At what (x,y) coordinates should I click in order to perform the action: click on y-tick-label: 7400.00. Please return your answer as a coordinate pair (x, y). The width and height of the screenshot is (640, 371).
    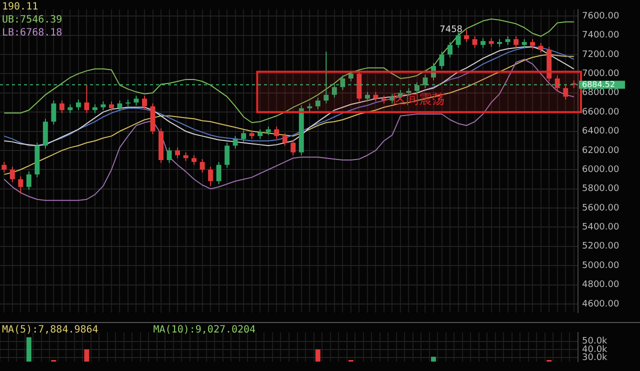
    Looking at the image, I should click on (601, 35).